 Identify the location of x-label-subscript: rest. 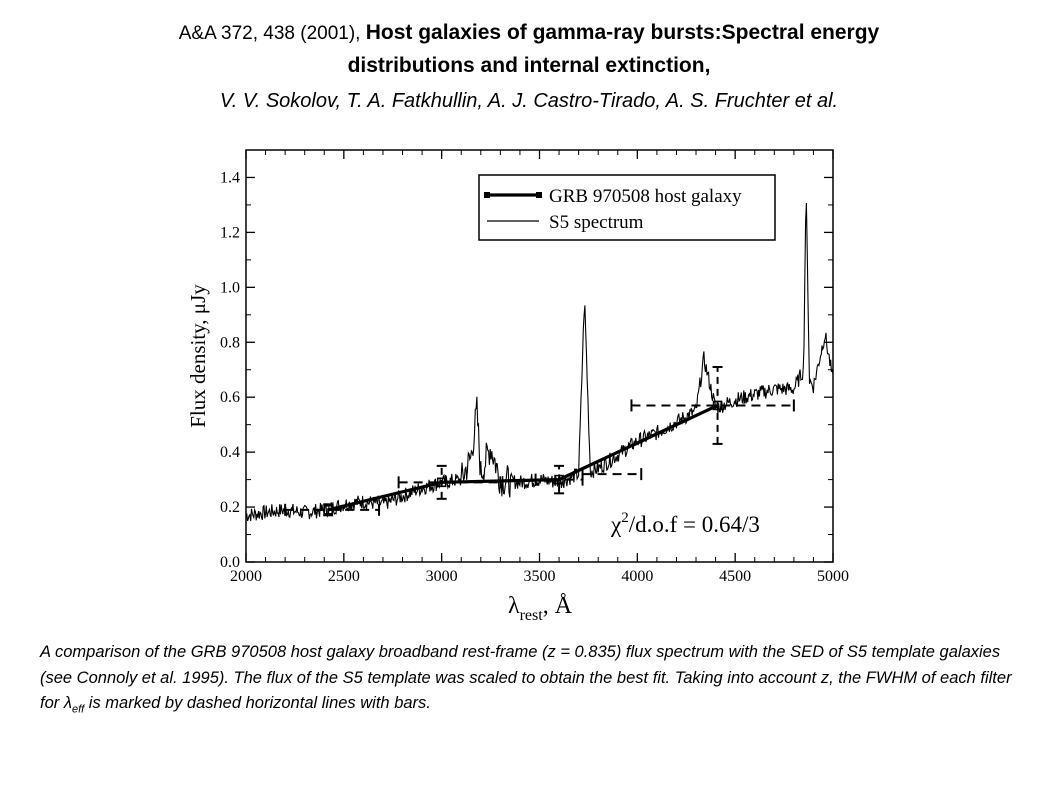
(532, 615).